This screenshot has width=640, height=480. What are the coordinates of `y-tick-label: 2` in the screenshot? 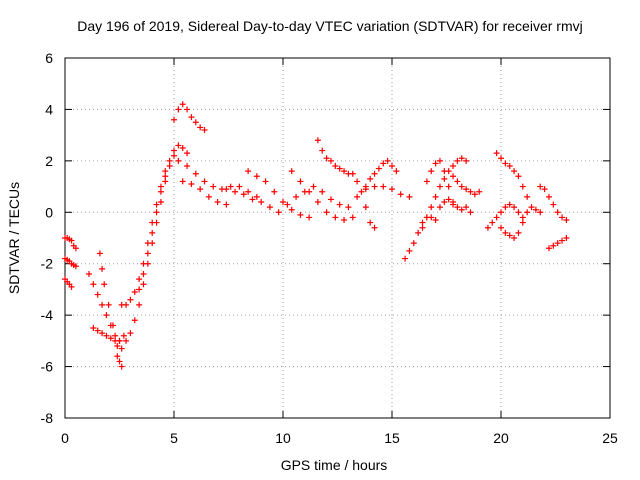 It's located at (49, 161).